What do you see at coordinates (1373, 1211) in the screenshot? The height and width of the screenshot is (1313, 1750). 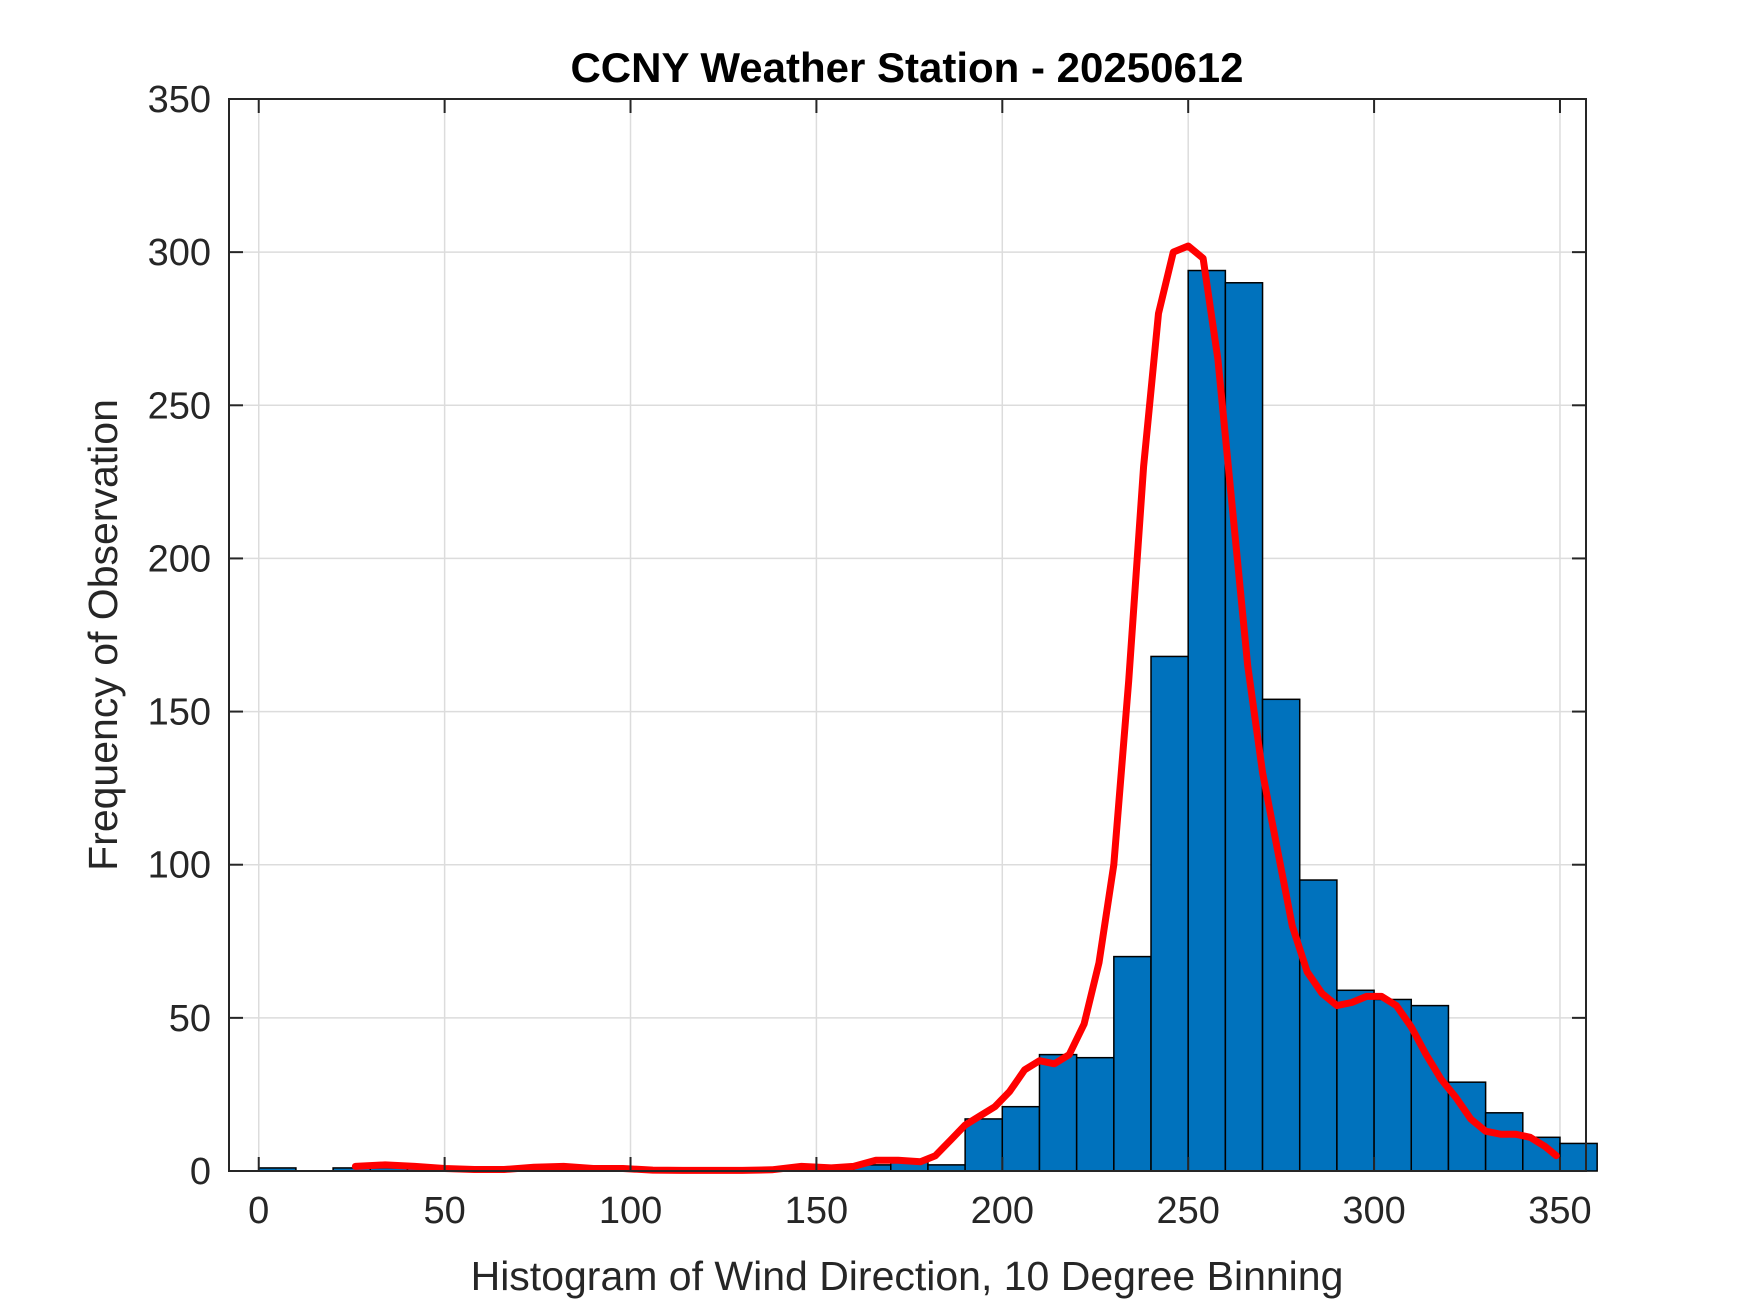 I see `x-tick-label: 300` at bounding box center [1373, 1211].